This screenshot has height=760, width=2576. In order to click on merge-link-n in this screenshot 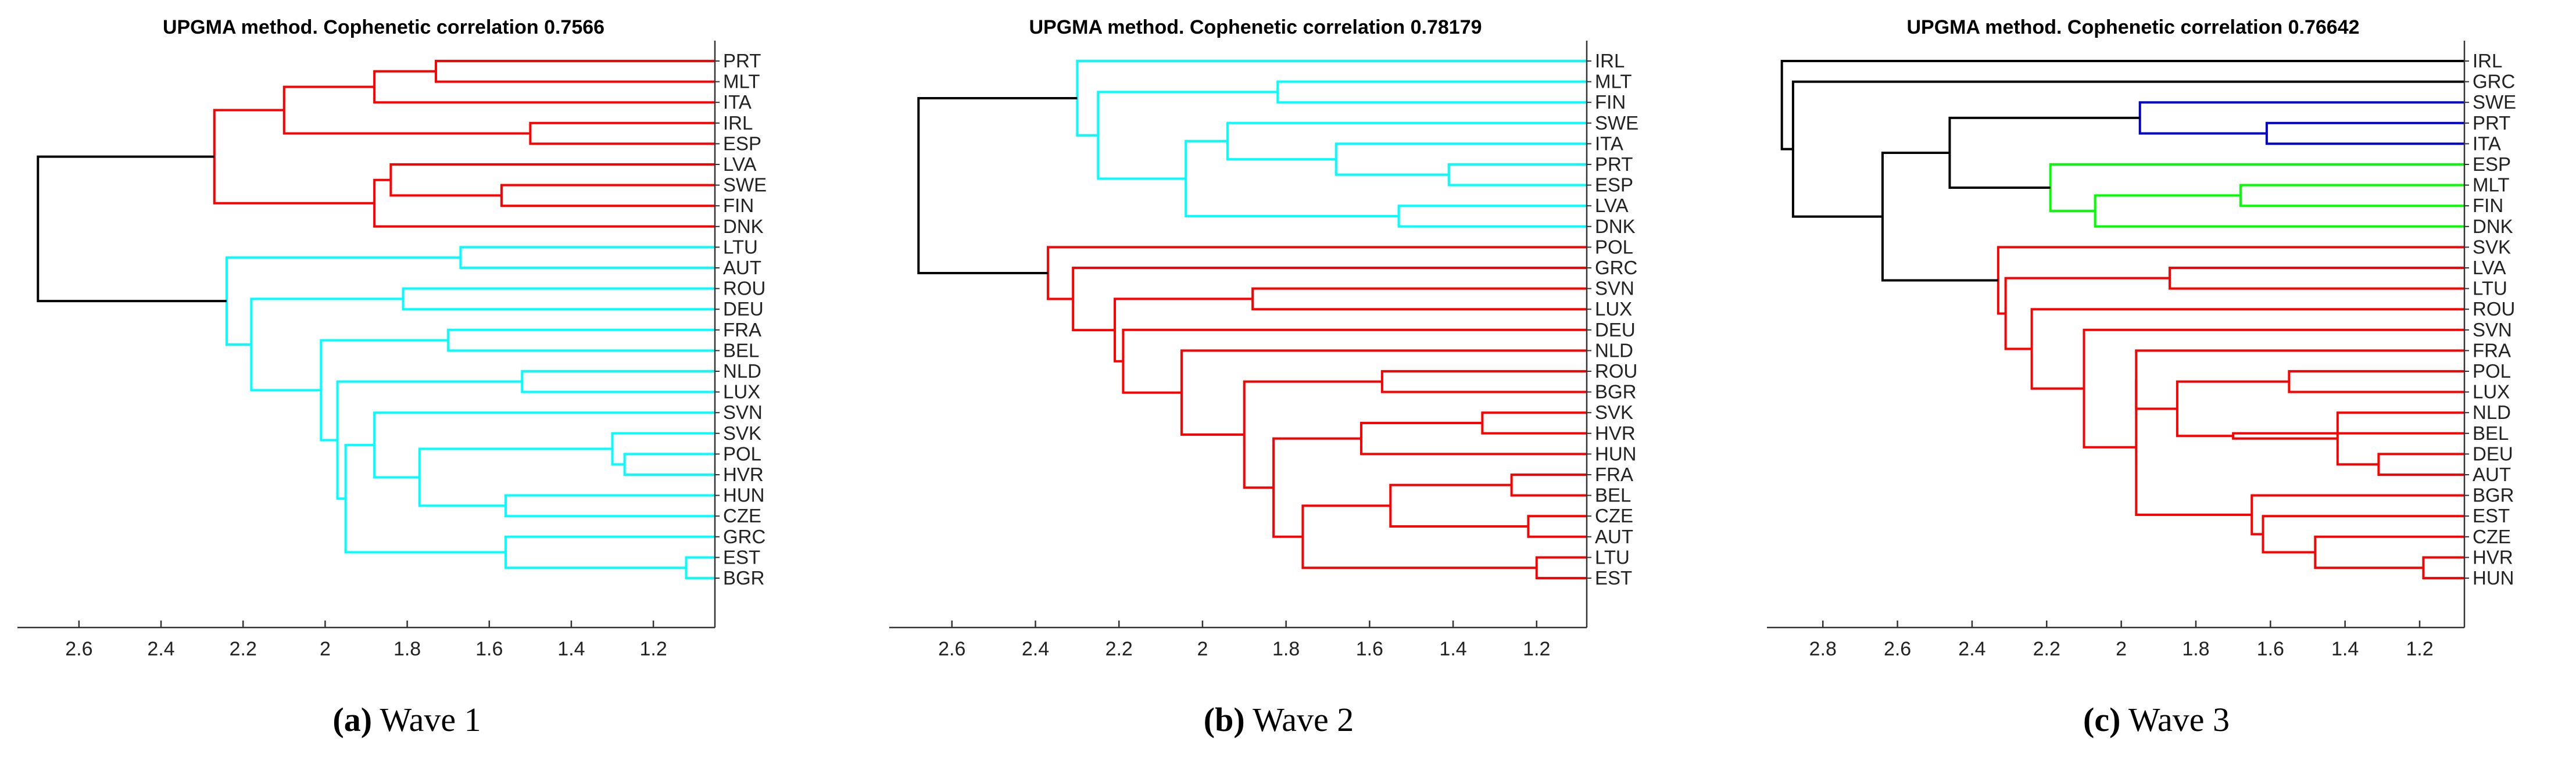, I will do `click(1557, 526)`.